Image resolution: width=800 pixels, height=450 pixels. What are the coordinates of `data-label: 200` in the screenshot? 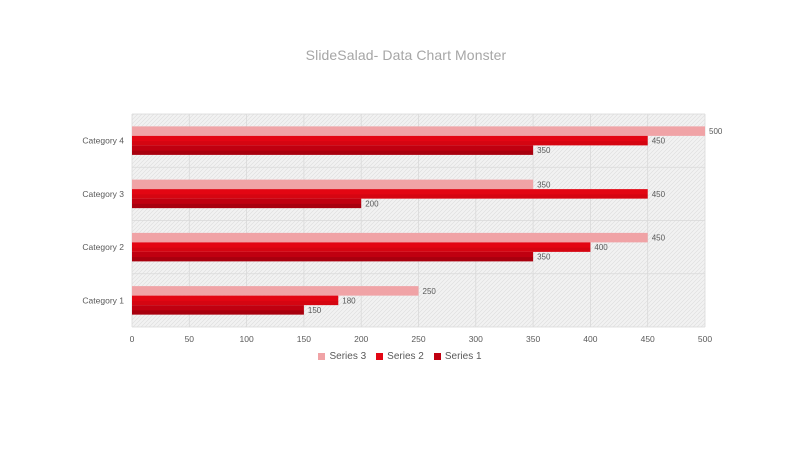 It's located at (372, 203).